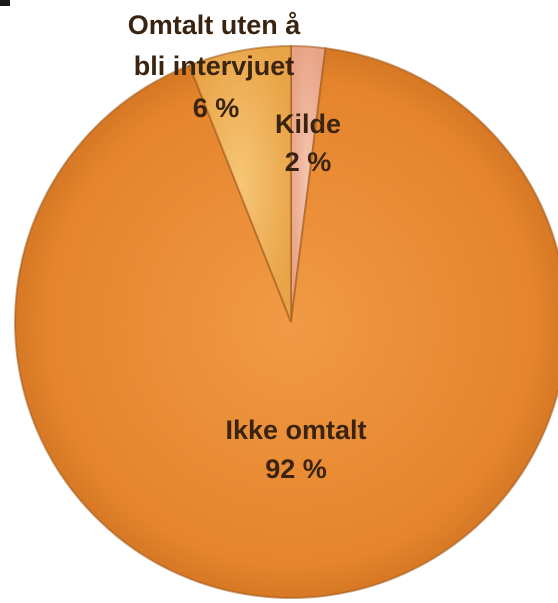 The image size is (558, 603). I want to click on corner-mark, so click(5, 3).